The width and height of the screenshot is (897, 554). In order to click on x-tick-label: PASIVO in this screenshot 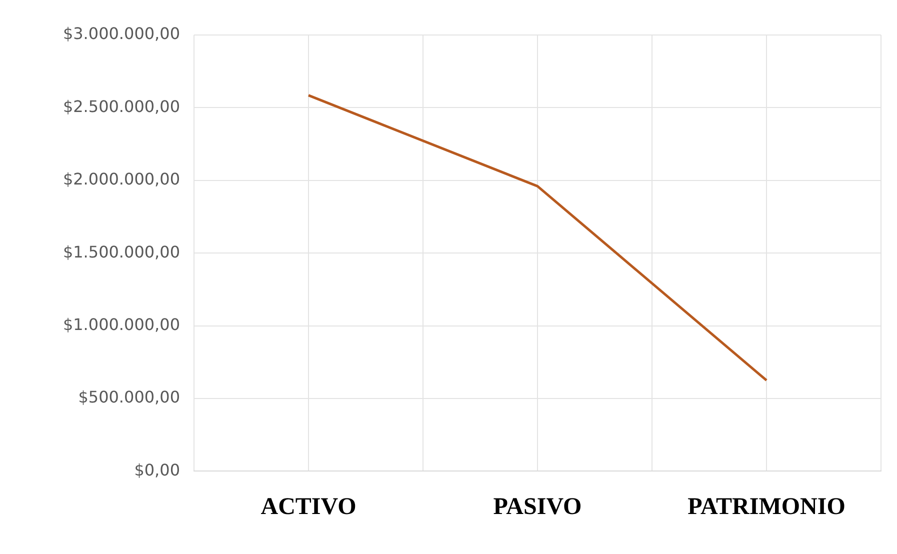, I will do `click(537, 507)`.